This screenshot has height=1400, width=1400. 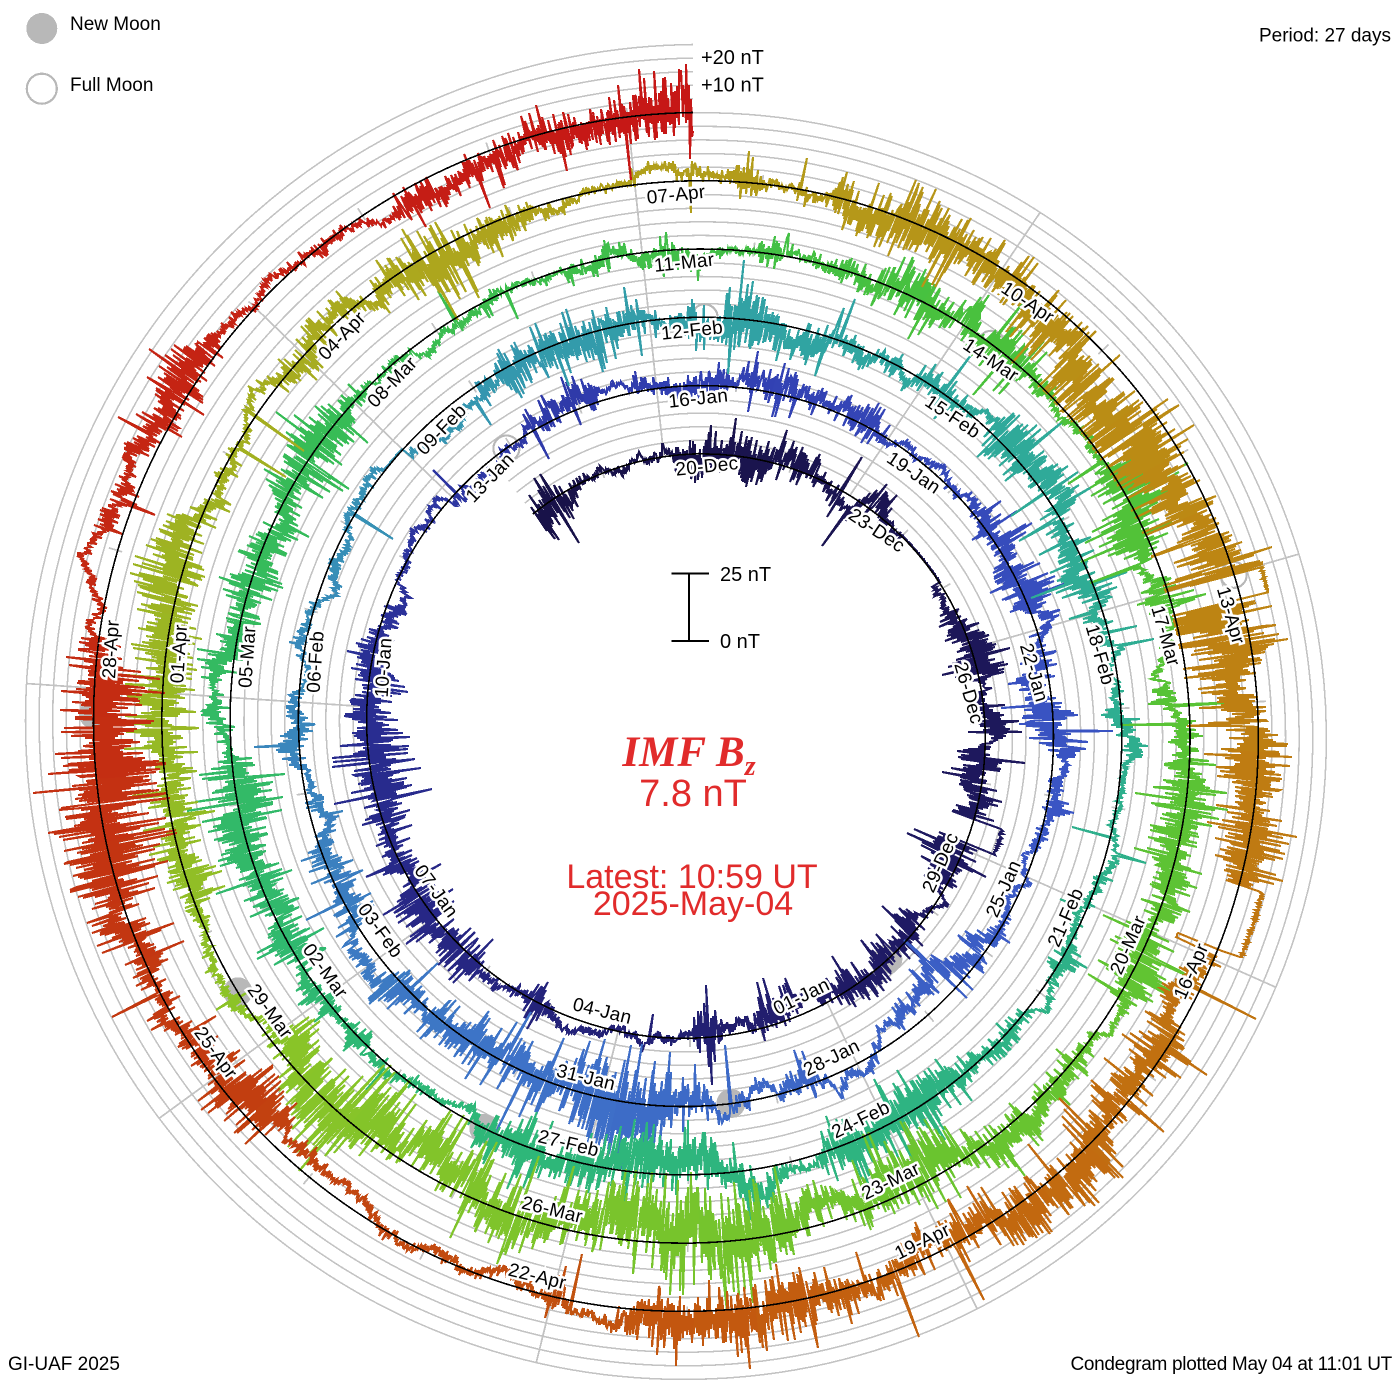 I want to click on svg-text: +10 nT, so click(x=732, y=86).